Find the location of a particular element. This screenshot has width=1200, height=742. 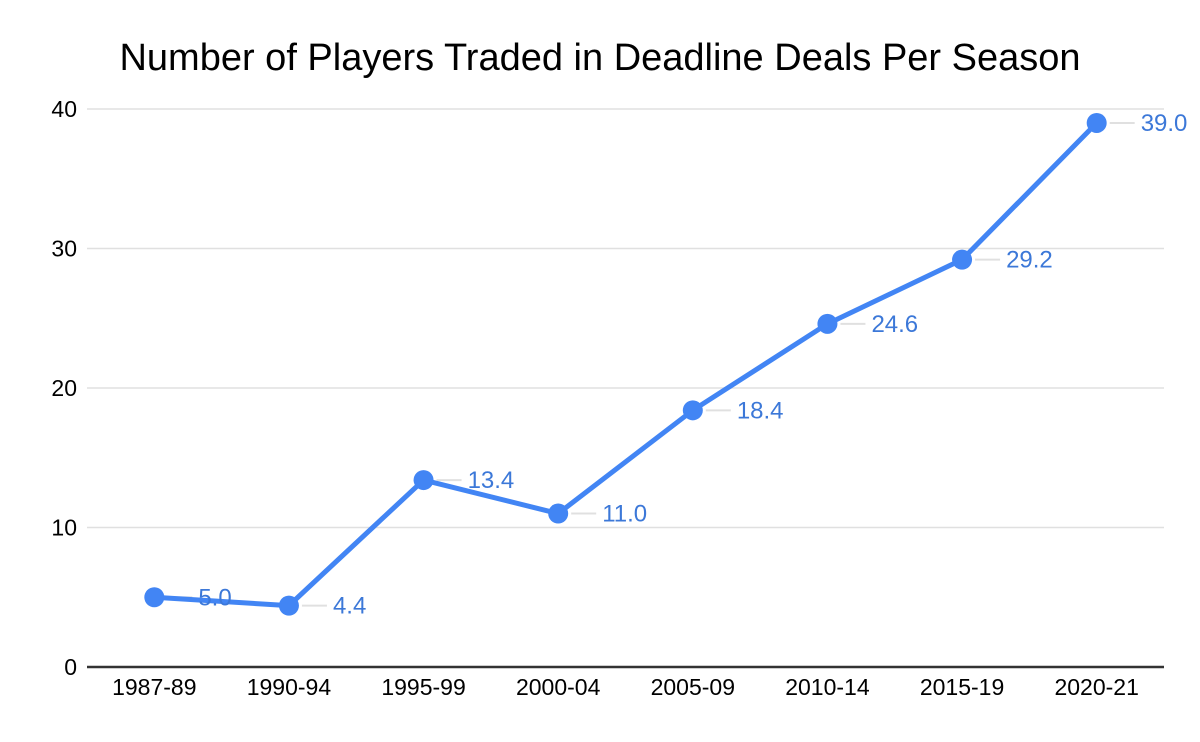

x-tick-label-1995-99: 1995-99 is located at coordinates (423, 687).